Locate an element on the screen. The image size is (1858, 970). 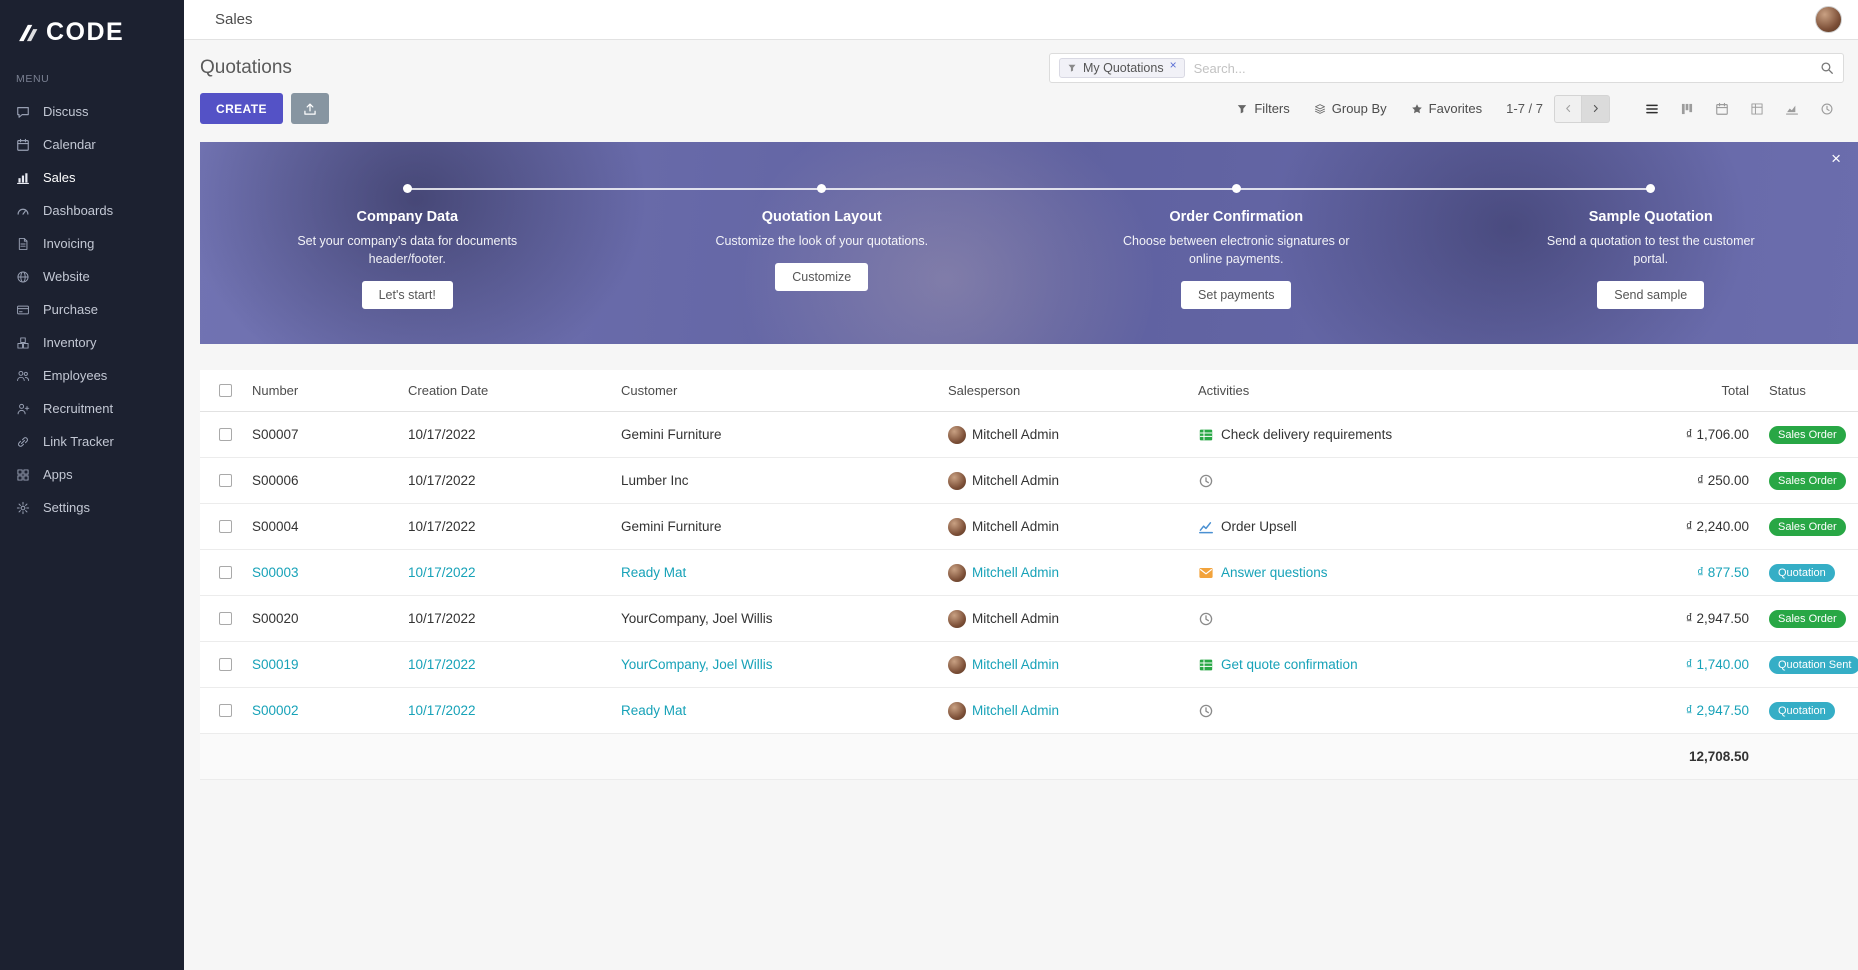
chevron-left-icon is located at coordinates (1568, 108).